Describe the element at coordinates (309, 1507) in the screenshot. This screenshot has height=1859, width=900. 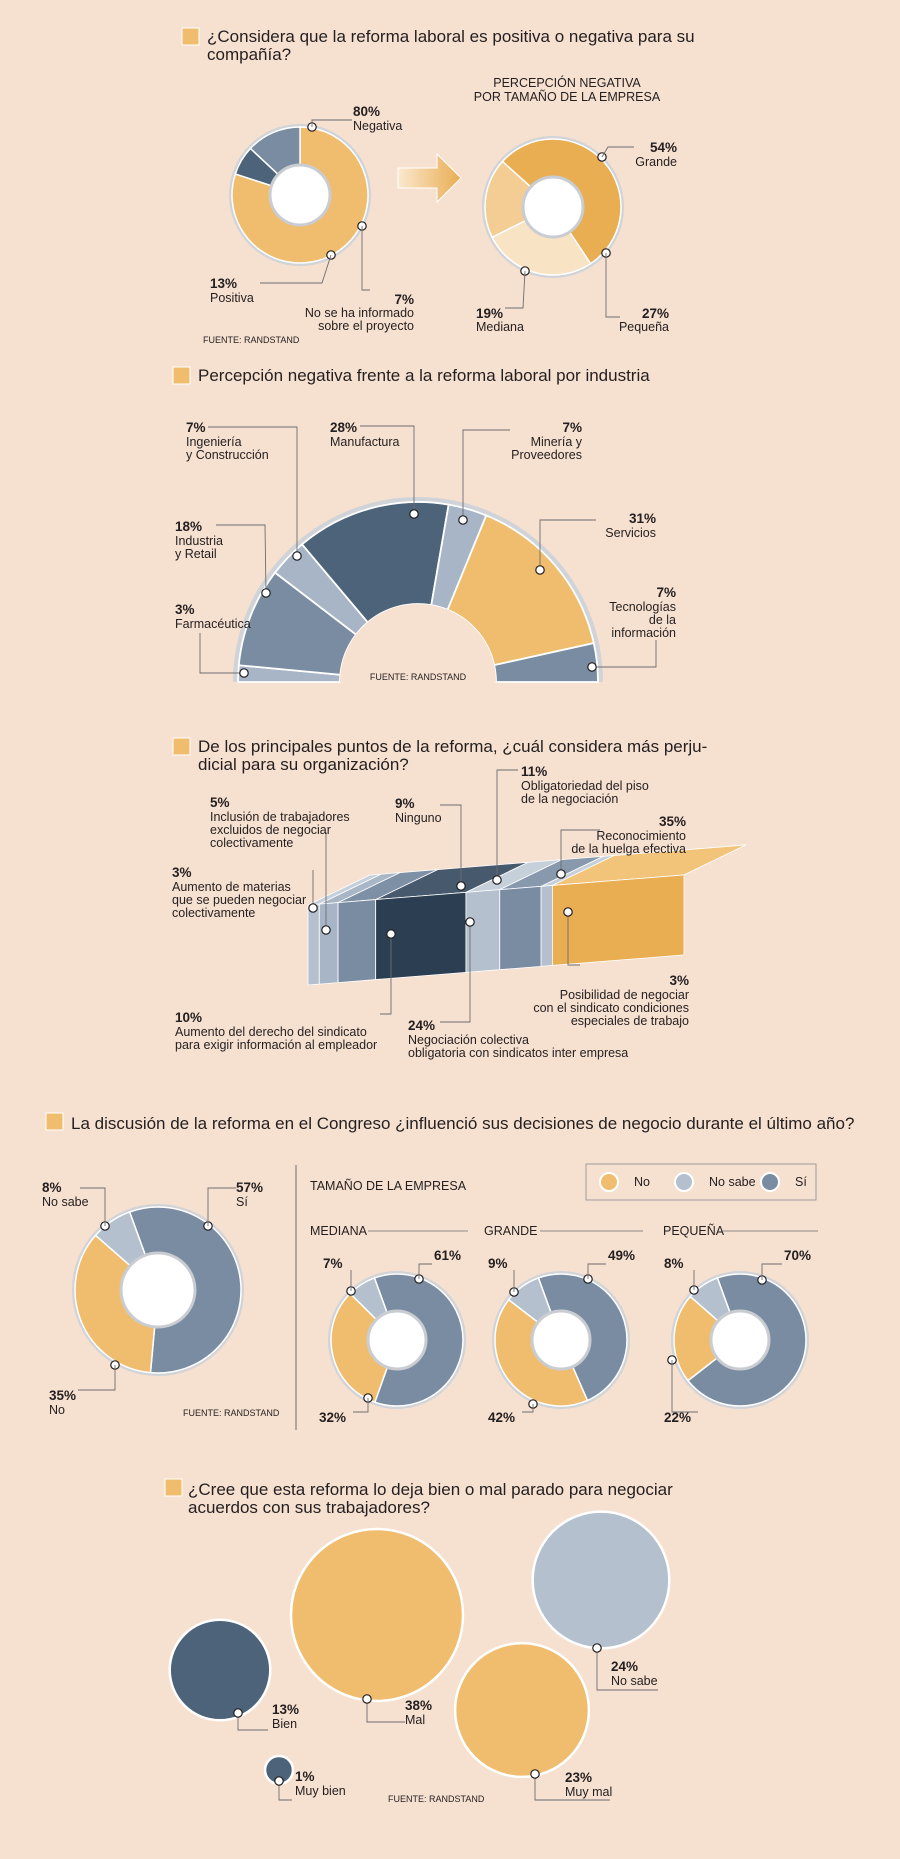
I see `q5-title: acuerdos con sus trabajadores?` at that location.